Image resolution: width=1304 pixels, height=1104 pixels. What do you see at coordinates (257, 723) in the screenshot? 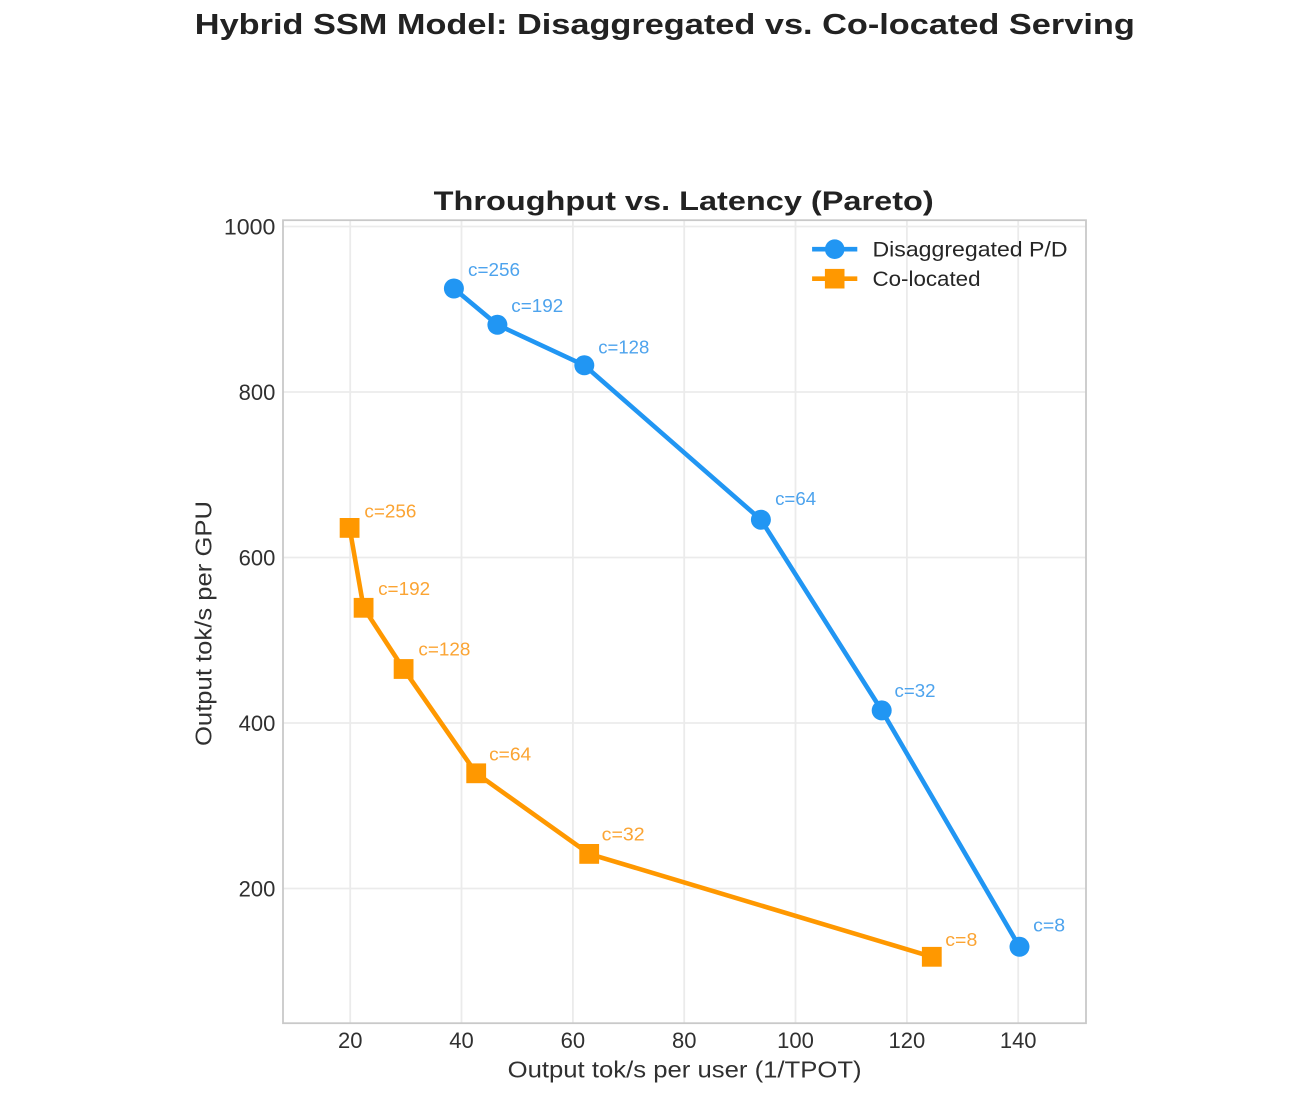
I see `svg-text: 400` at bounding box center [257, 723].